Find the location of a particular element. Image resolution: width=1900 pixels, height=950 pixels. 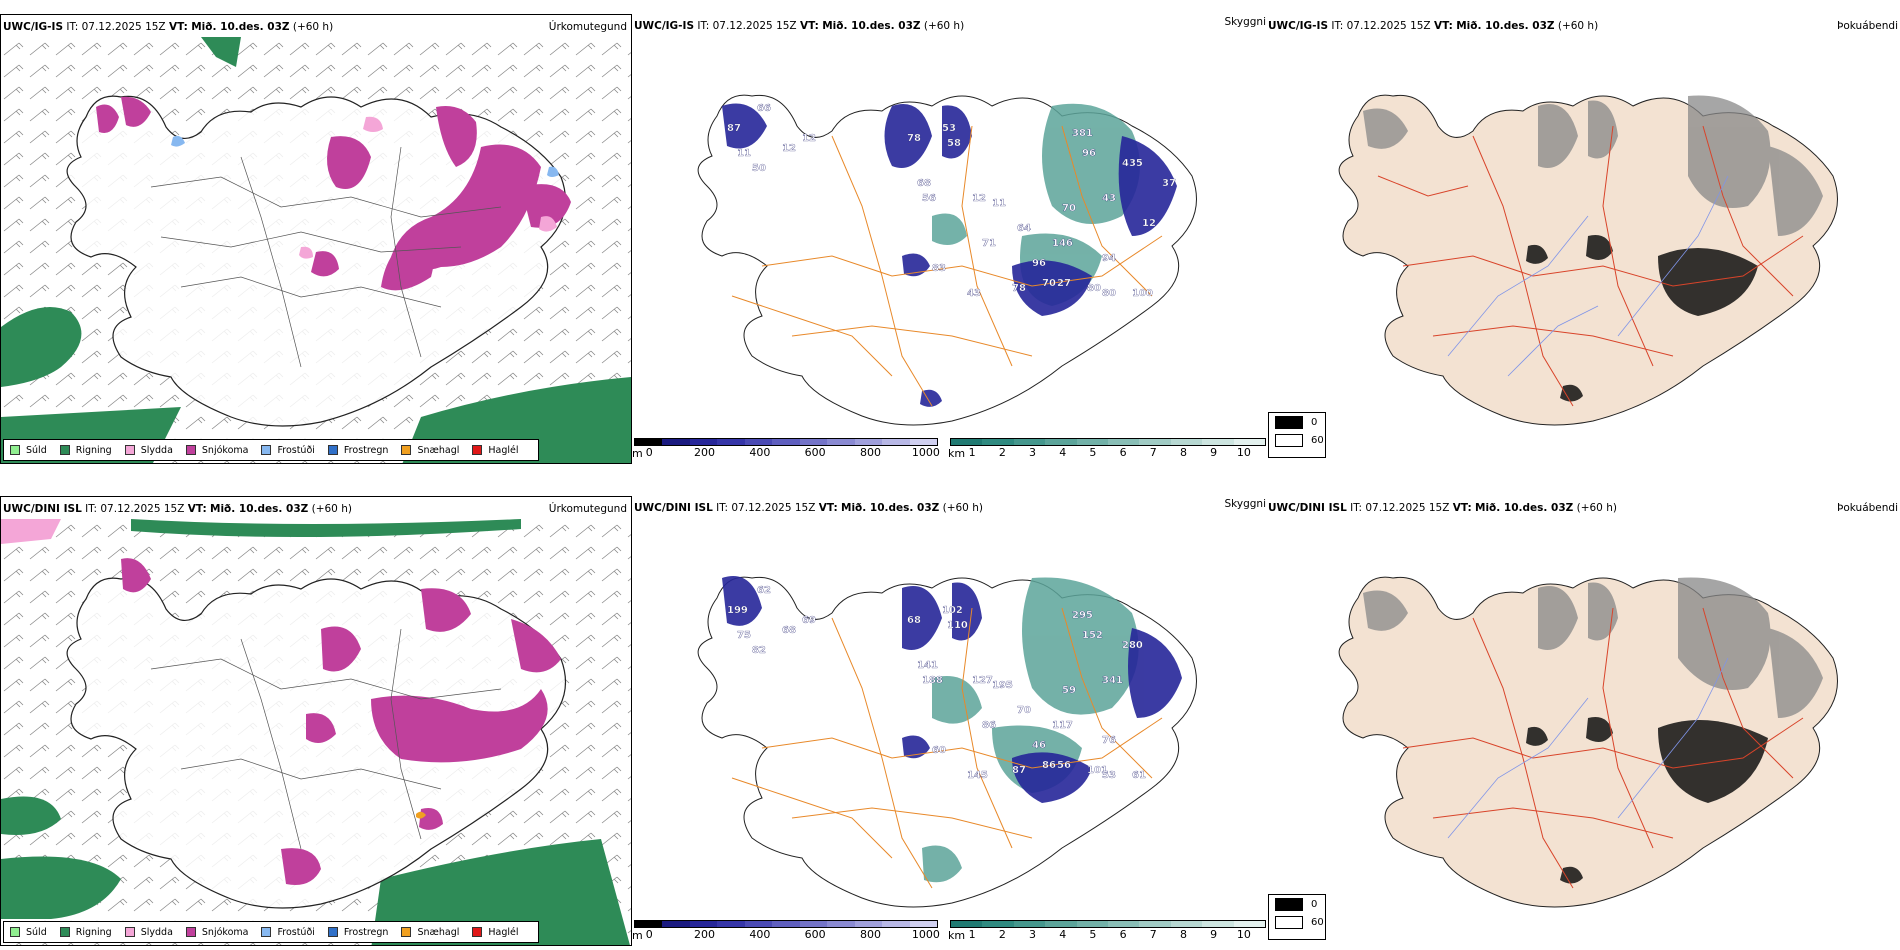

visibility-value-label: 37 is located at coordinates (1169, 183).